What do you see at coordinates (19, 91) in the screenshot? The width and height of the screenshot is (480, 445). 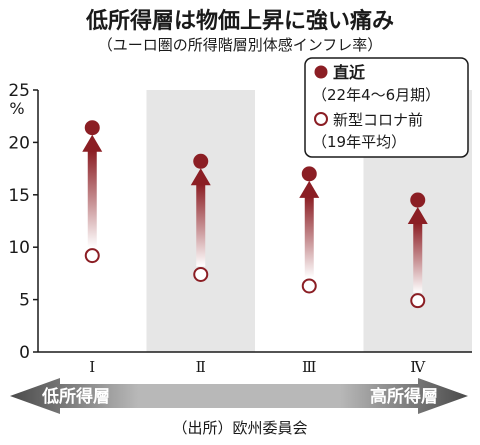 I see `y-tick-label: 25` at bounding box center [19, 91].